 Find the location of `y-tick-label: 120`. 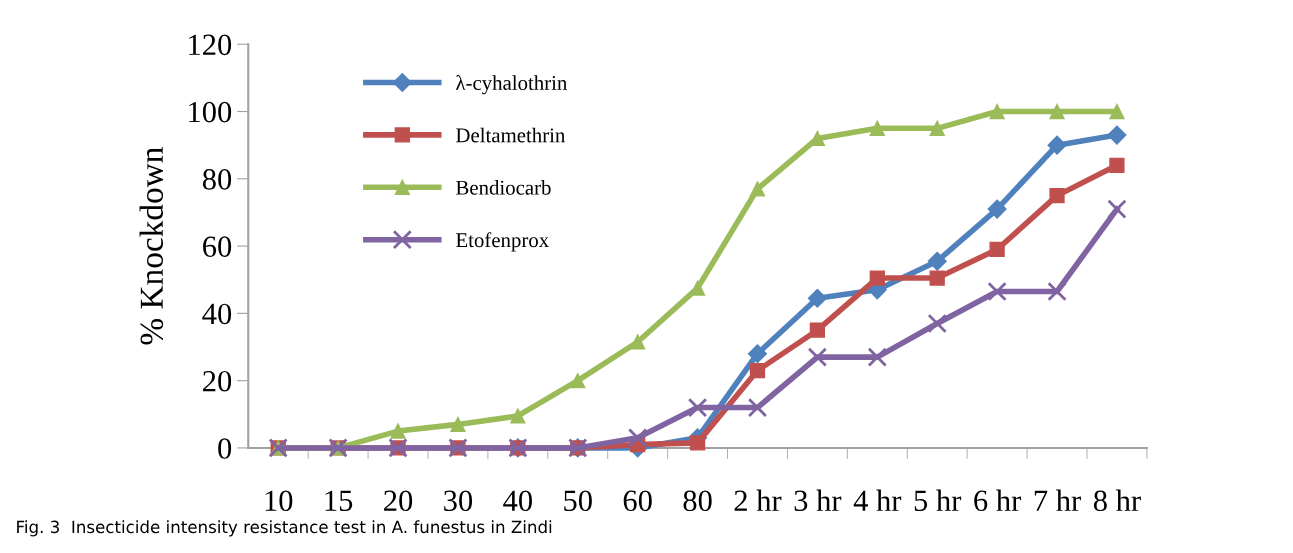

y-tick-label: 120 is located at coordinates (210, 45).